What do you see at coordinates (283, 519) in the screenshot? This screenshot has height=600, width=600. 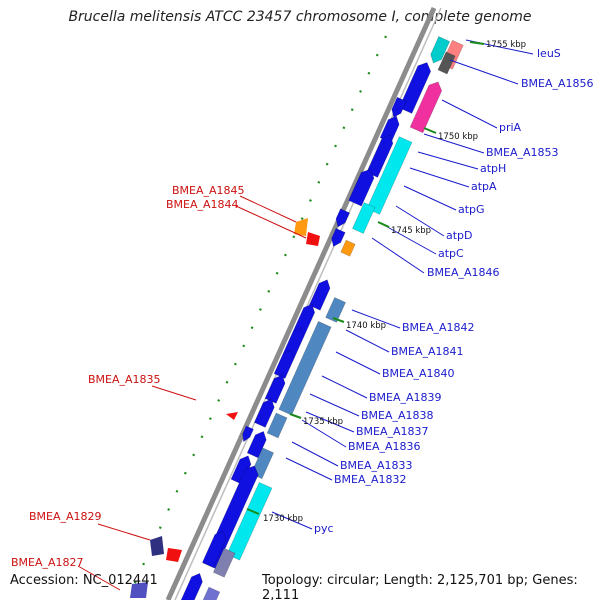 I see `kbp-label: 1730 kbp` at bounding box center [283, 519].